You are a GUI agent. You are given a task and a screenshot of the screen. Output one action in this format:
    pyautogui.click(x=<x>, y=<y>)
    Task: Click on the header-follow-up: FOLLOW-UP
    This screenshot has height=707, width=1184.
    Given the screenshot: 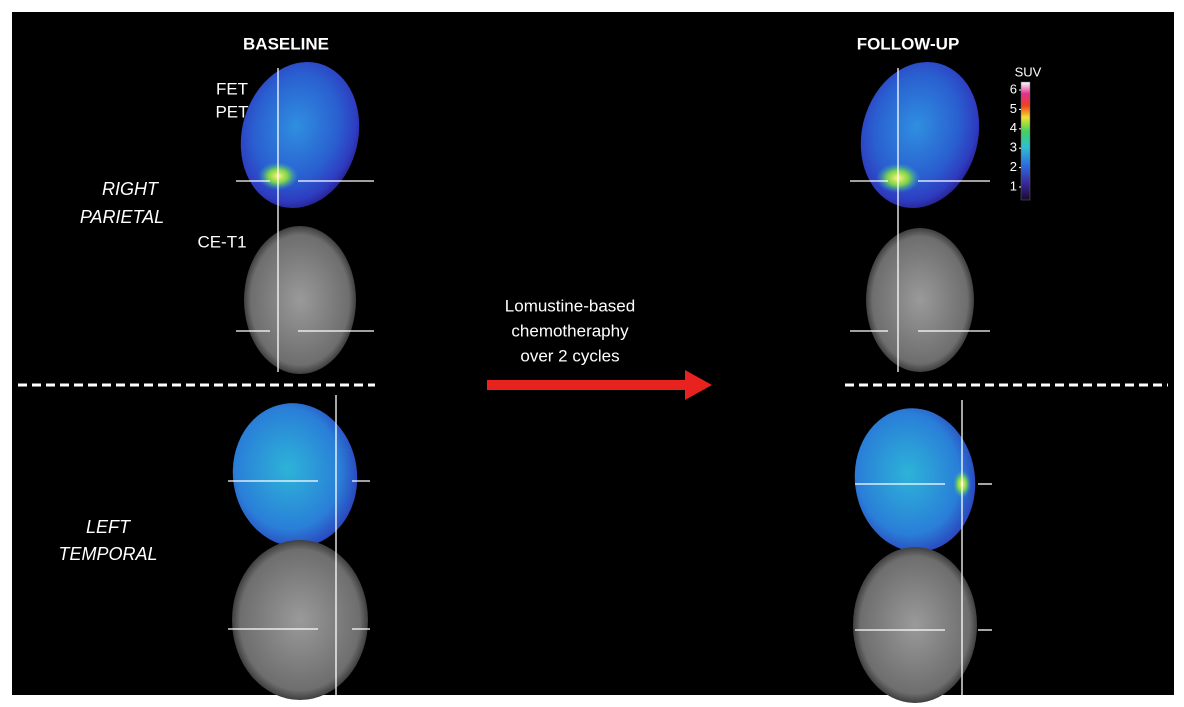 What is the action you would take?
    pyautogui.click(x=908, y=43)
    